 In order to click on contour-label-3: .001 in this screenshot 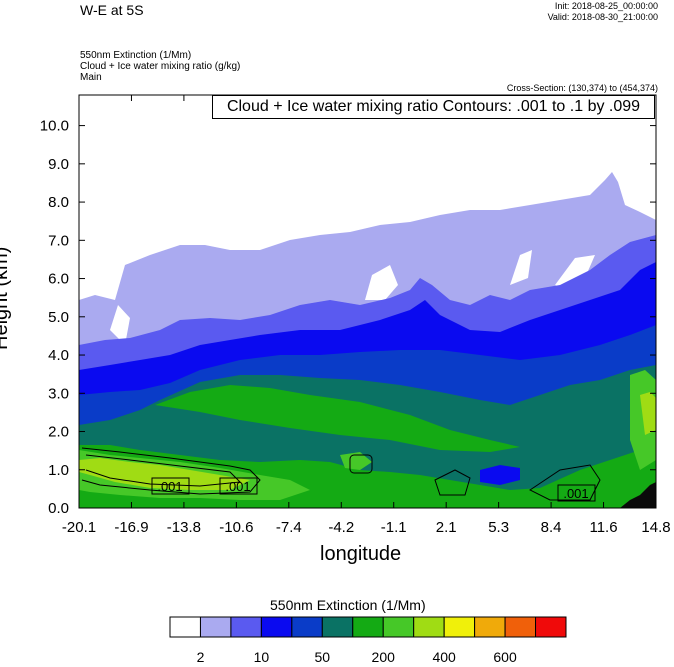, I will do `click(575, 493)`.